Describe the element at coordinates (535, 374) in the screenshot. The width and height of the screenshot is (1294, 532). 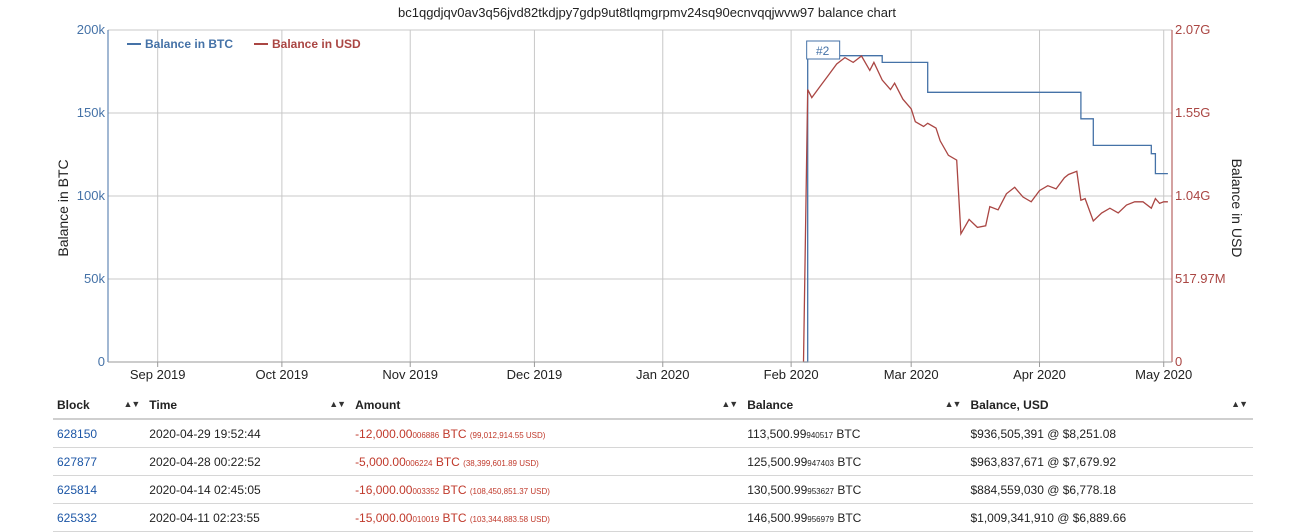
I see `x-tick-label: Dec 2019` at that location.